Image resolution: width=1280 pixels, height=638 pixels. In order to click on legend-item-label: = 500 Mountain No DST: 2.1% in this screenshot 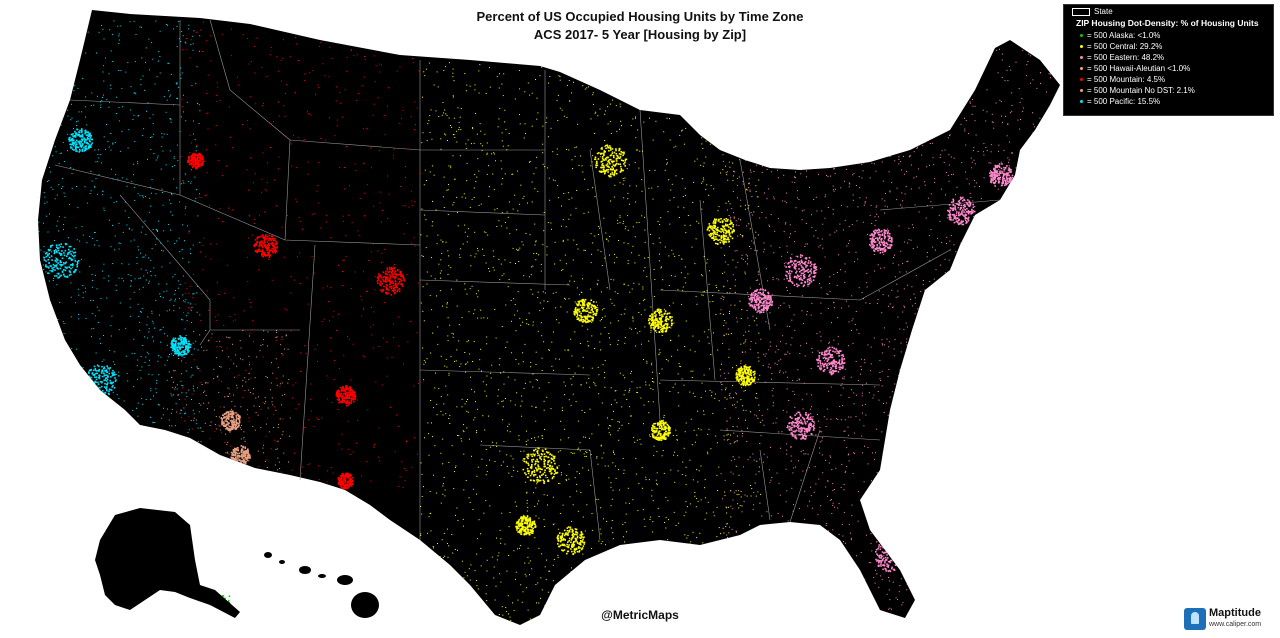, I will do `click(1141, 90)`.